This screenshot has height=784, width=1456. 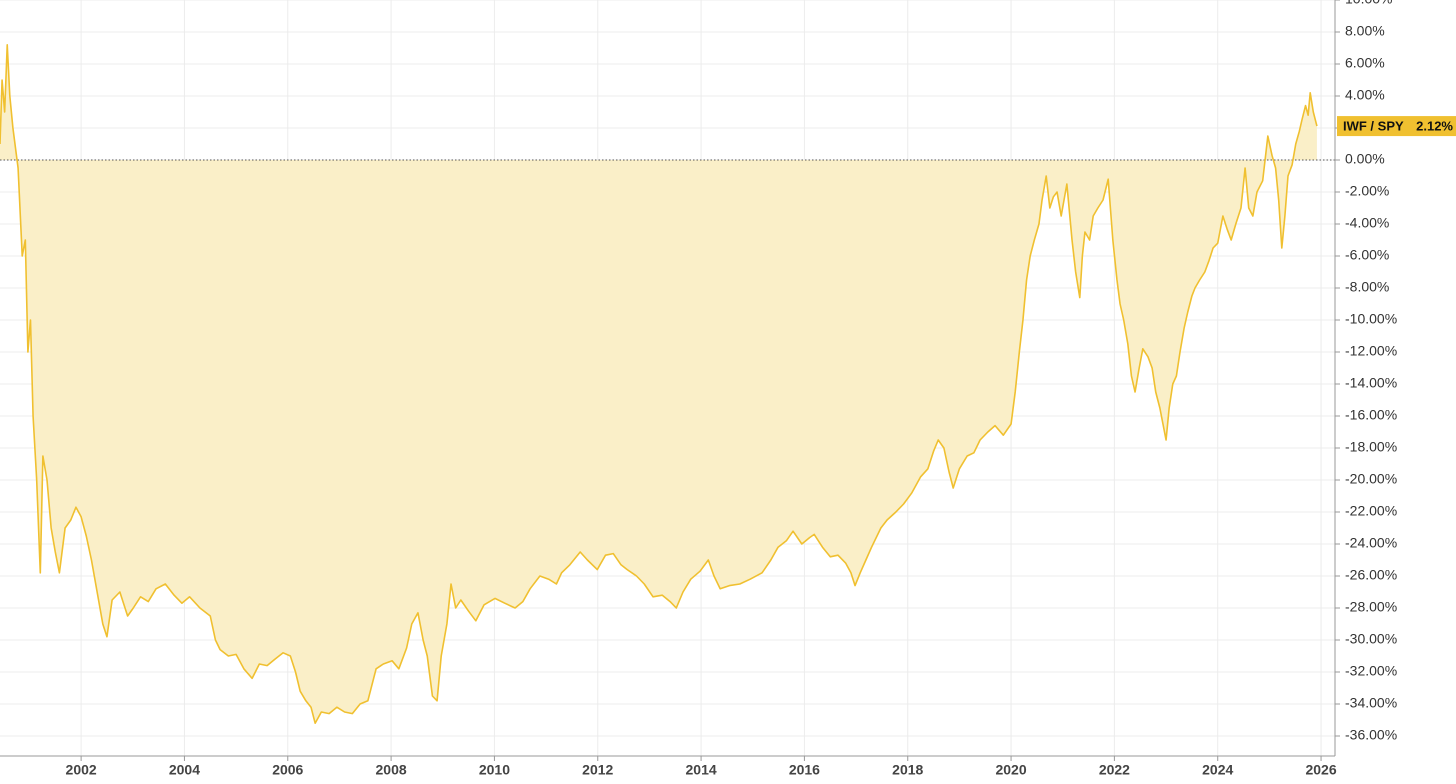 I want to click on x-tick-label: 2020, so click(x=1010, y=770).